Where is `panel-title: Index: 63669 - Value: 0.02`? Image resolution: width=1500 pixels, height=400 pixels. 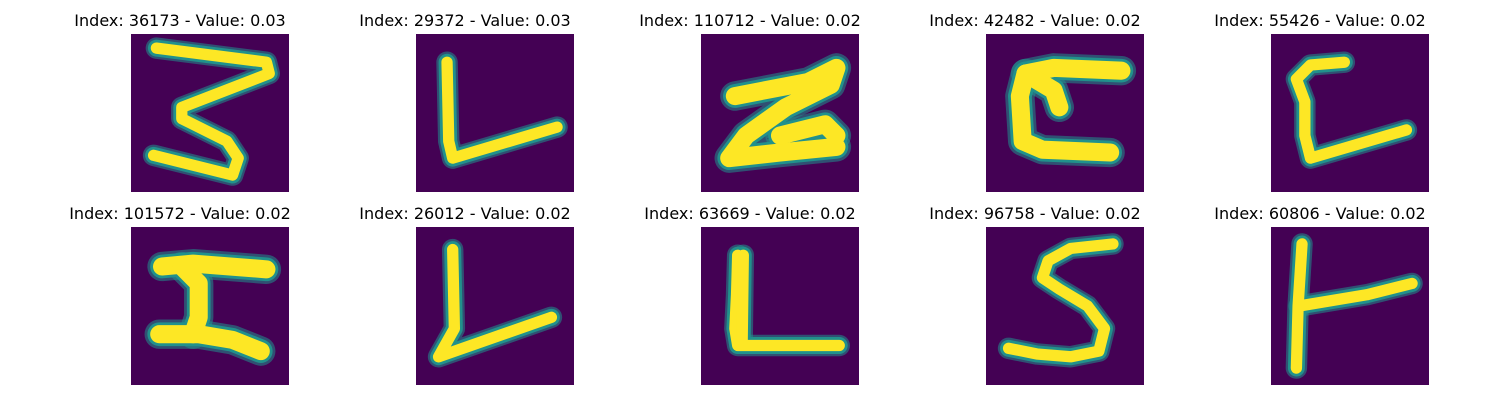 panel-title: Index: 63669 - Value: 0.02 is located at coordinates (750, 213).